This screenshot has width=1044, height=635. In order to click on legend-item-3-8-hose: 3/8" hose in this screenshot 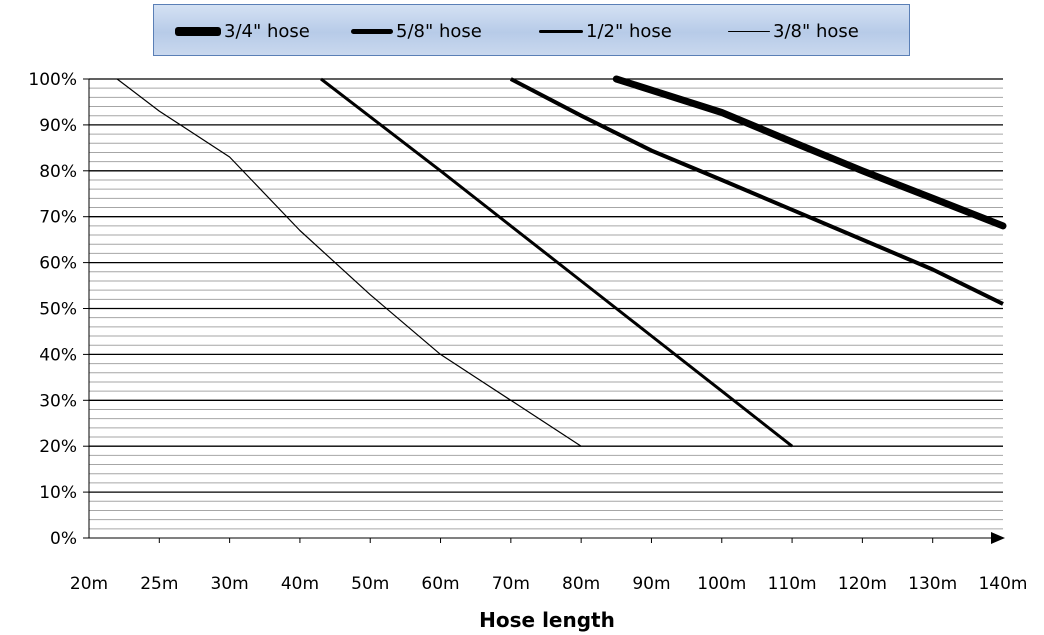, I will do `click(793, 31)`.